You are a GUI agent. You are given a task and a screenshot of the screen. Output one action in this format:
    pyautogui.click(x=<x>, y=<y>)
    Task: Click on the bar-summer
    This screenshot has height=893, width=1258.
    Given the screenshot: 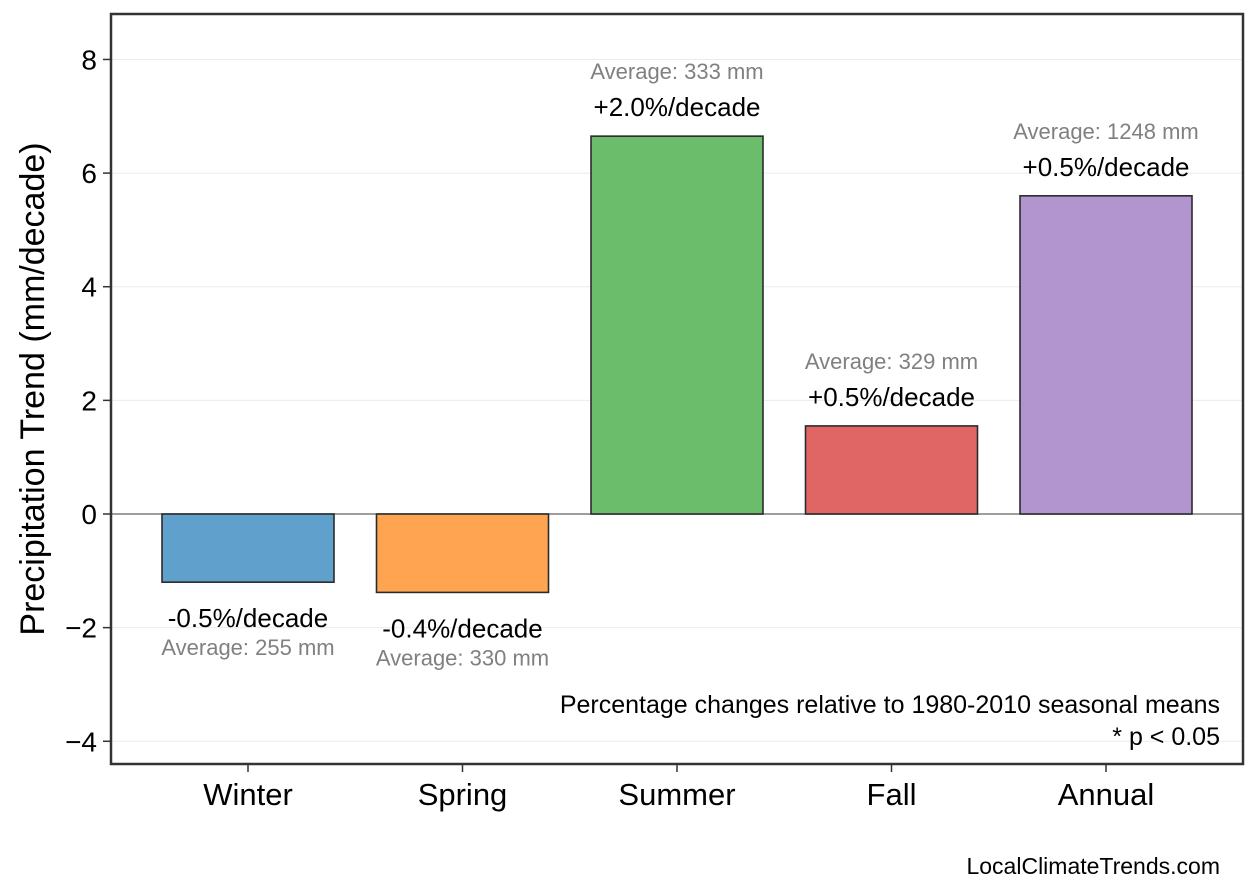 What is the action you would take?
    pyautogui.click(x=677, y=325)
    